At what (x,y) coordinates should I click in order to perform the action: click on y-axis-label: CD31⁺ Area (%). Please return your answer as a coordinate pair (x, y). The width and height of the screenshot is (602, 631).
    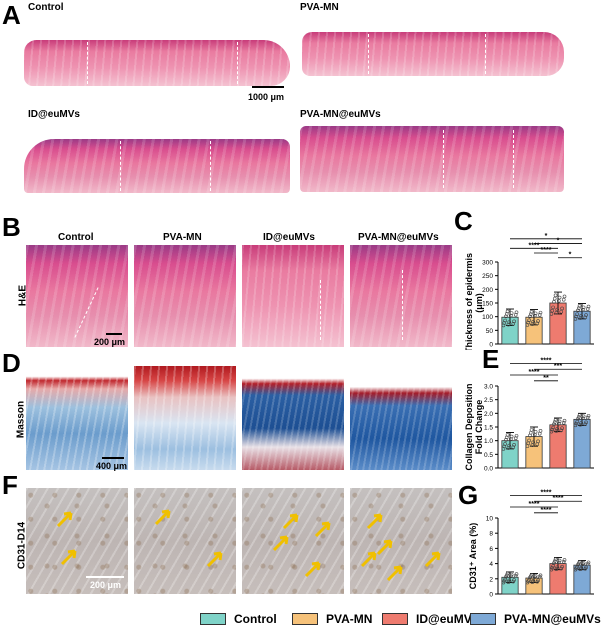
    Looking at the image, I should click on (473, 556).